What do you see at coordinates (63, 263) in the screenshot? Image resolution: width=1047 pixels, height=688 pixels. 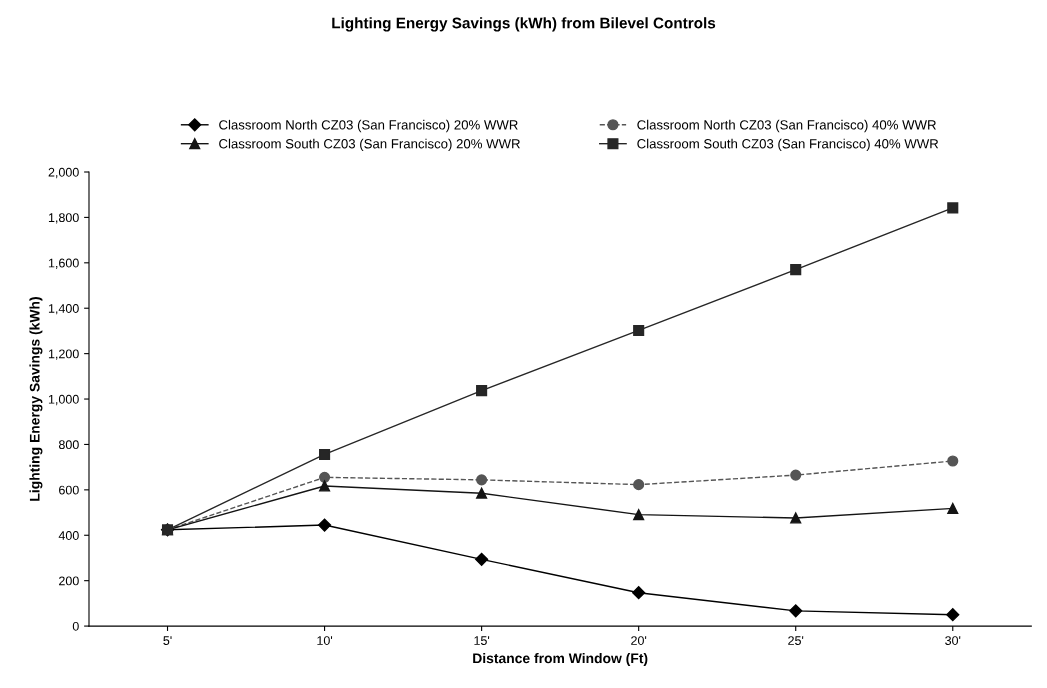 I see `y-tick-label: 1,600` at bounding box center [63, 263].